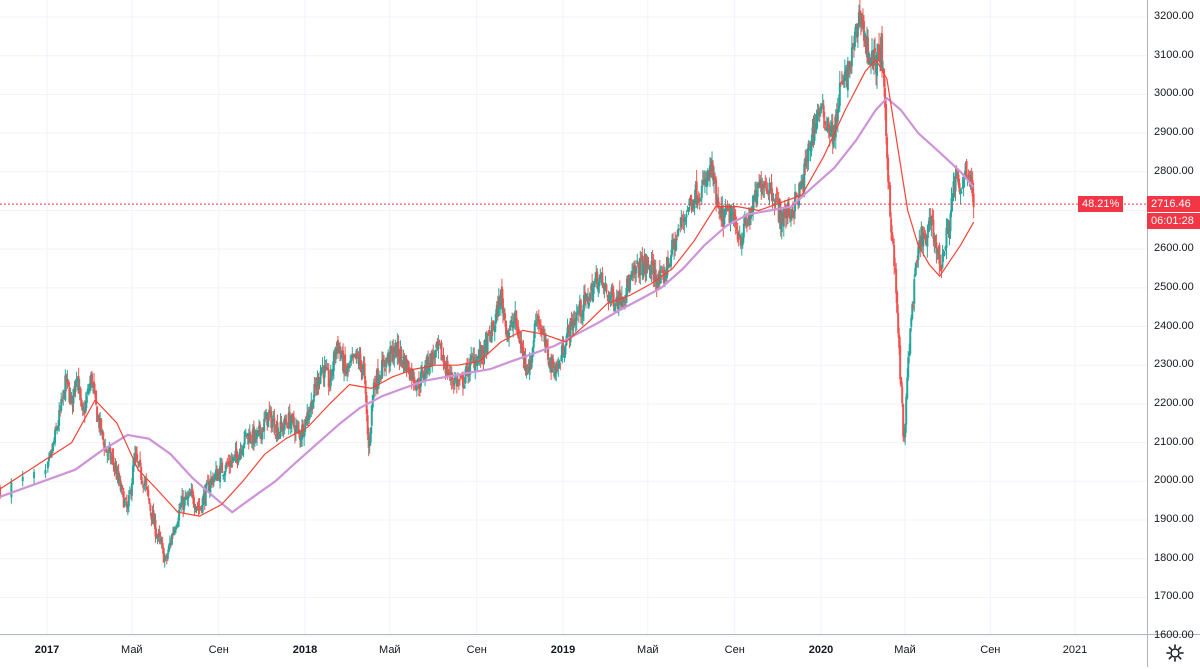 Image resolution: width=1200 pixels, height=669 pixels. I want to click on percent-change-badge: 48.21%, so click(1101, 204).